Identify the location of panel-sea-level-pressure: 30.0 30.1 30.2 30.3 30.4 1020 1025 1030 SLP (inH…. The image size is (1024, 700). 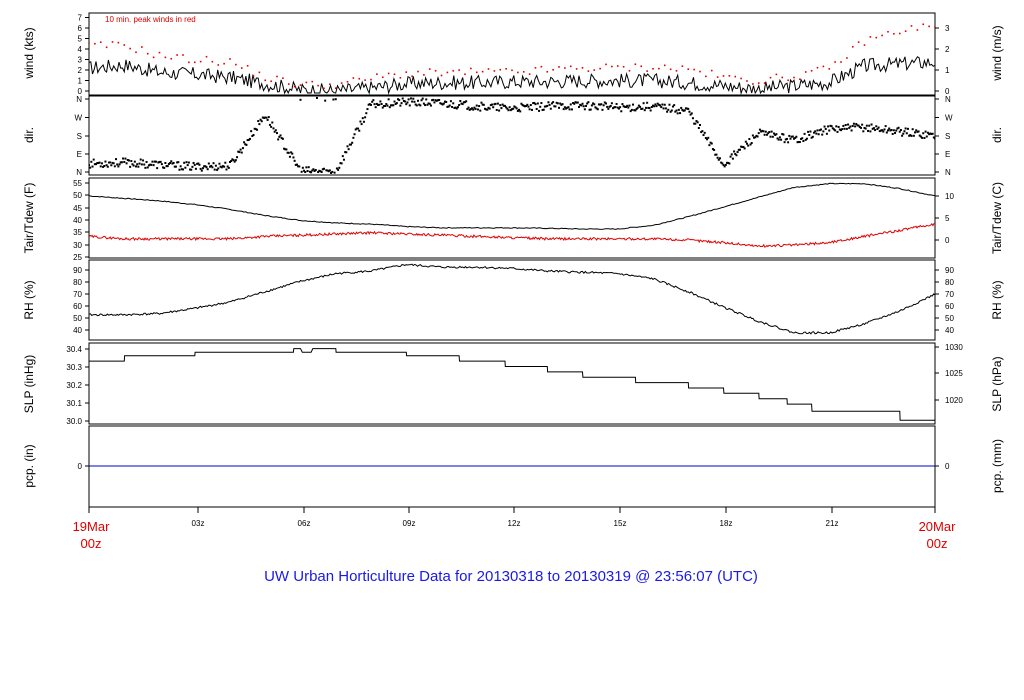
(513, 384).